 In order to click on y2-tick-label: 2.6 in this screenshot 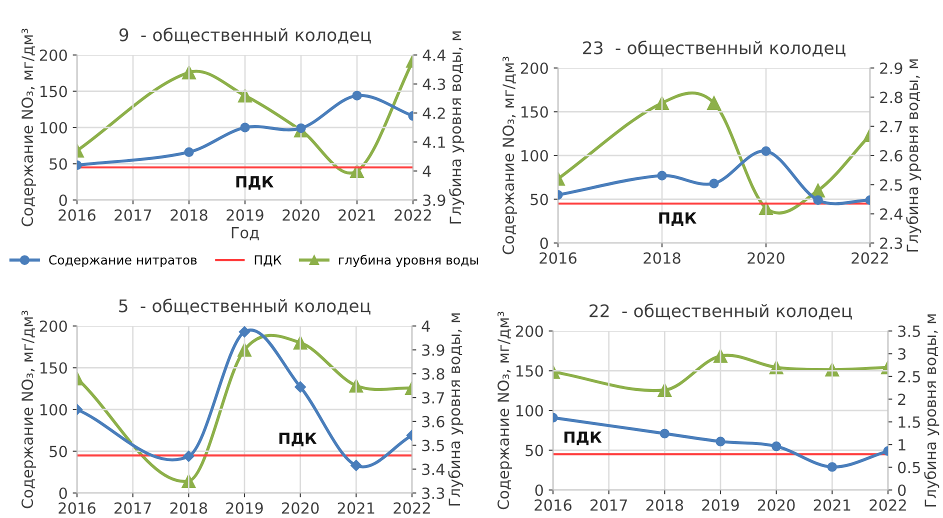, I will do `click(891, 156)`.